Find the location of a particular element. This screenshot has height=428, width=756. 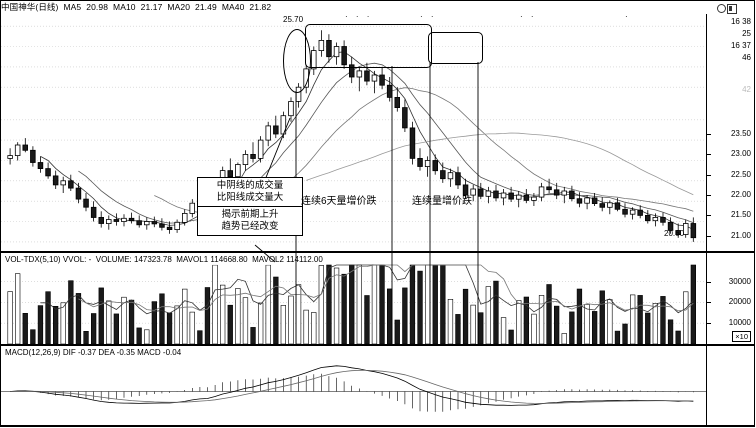

price-readout: 25 is located at coordinates (746, 33).